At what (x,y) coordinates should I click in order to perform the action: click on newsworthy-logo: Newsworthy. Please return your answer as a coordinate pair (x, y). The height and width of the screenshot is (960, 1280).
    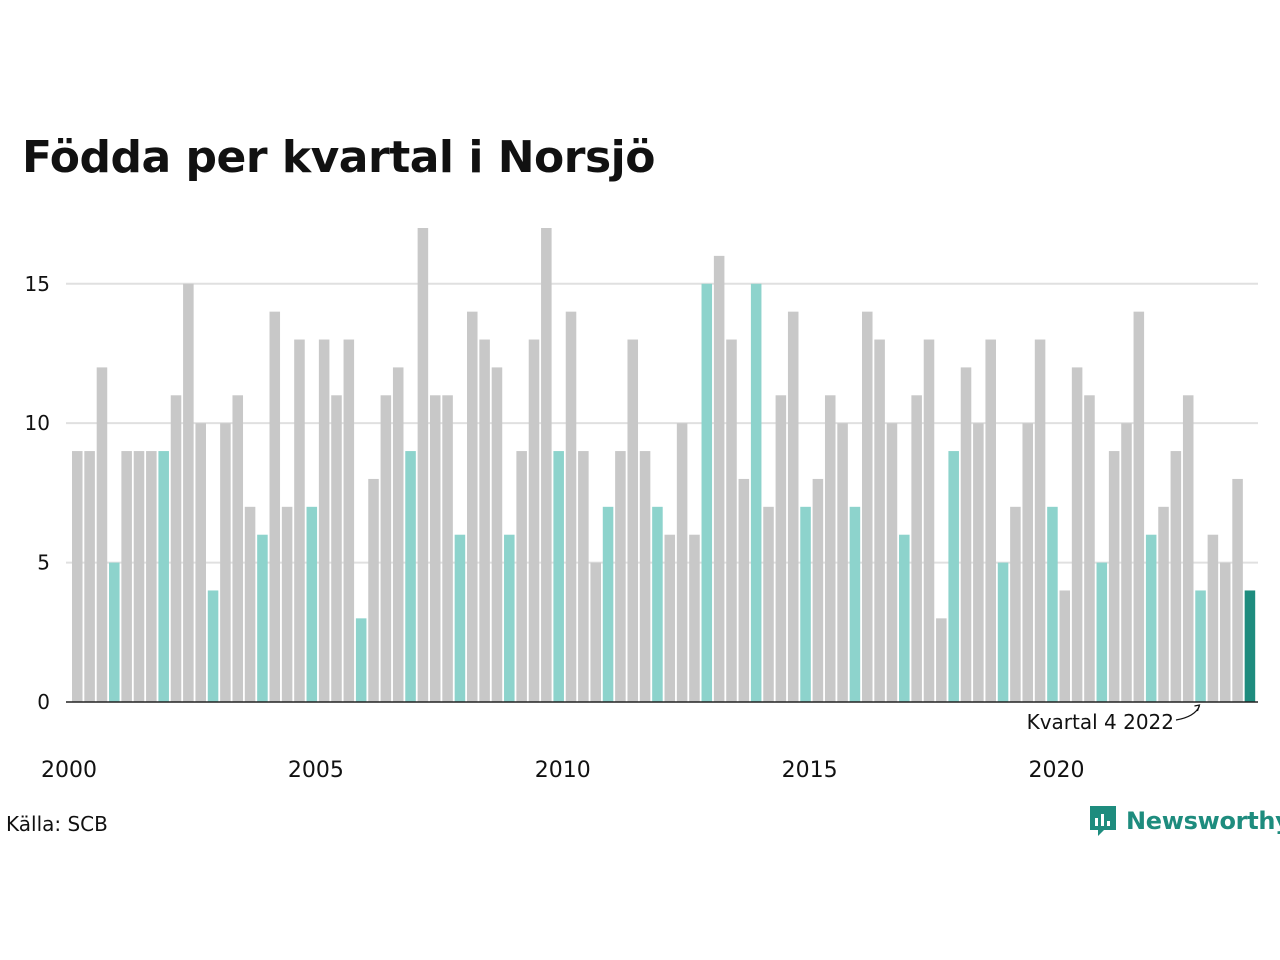
    Looking at the image, I should click on (1184, 821).